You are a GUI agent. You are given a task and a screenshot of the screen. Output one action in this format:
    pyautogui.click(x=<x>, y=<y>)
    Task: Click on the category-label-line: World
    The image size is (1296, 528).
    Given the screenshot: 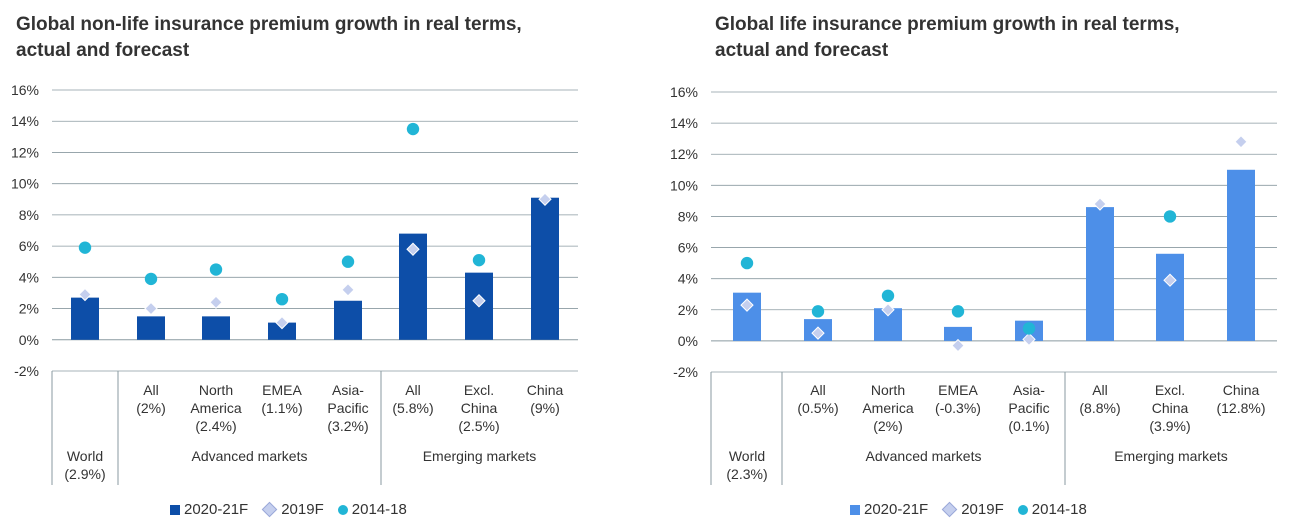 What is the action you would take?
    pyautogui.click(x=747, y=456)
    